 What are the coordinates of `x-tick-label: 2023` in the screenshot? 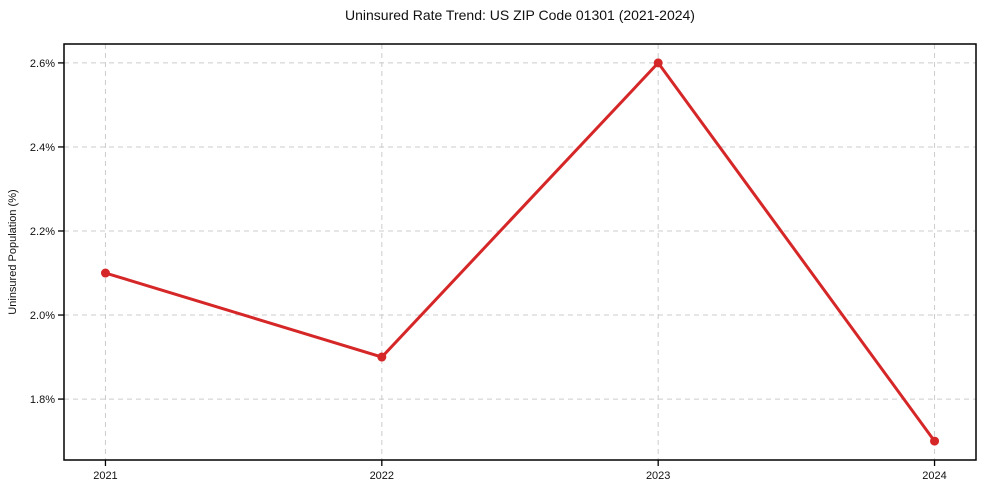 It's located at (658, 476).